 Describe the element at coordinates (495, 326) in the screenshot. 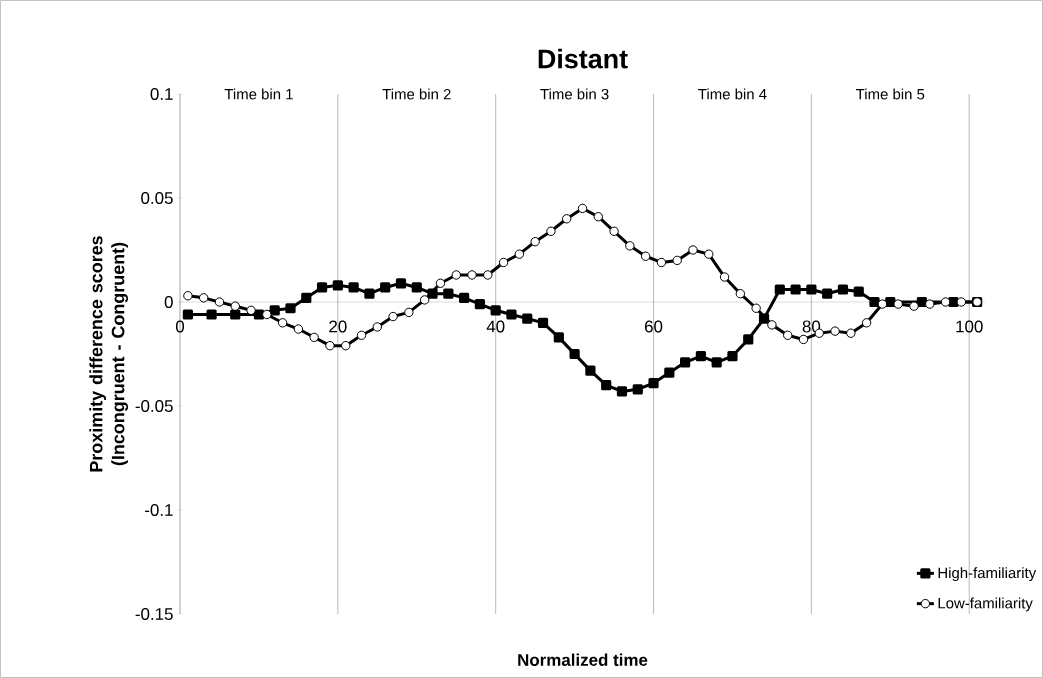

I see `x-tick-label: 40` at that location.